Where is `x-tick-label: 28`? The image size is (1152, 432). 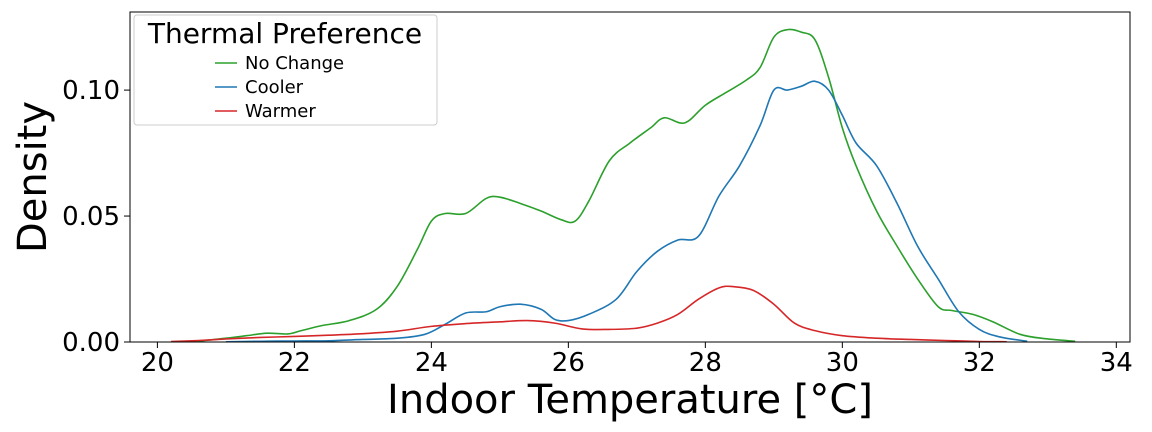
x-tick-label: 28 is located at coordinates (705, 363).